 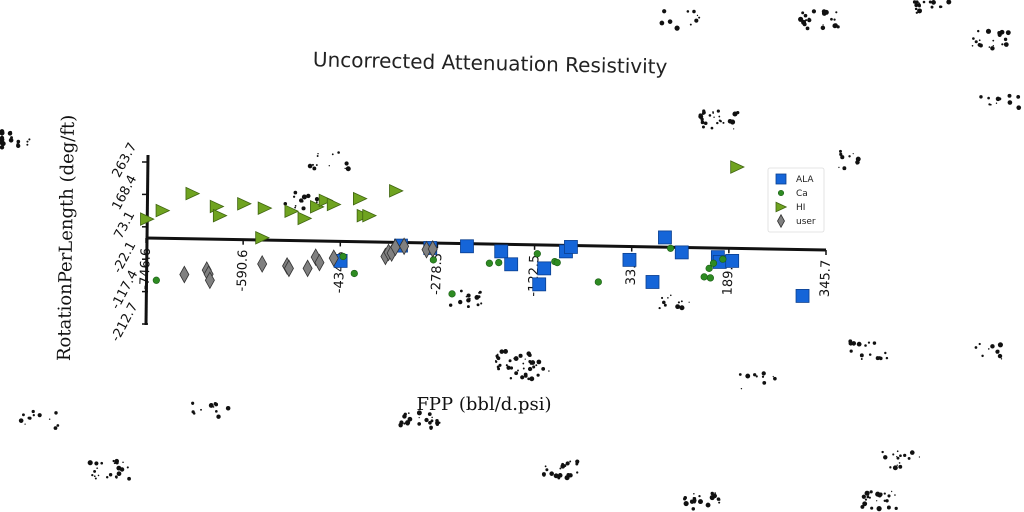 I want to click on legend-label-Ca: Ca, so click(x=802, y=194).